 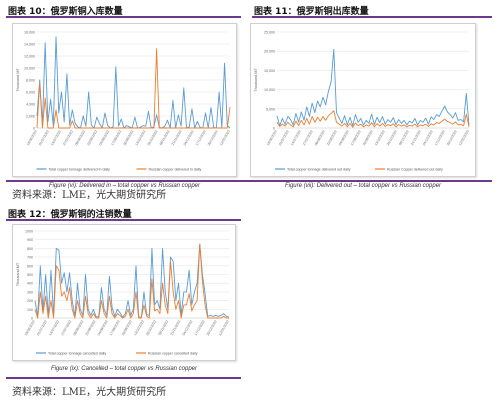 What do you see at coordinates (30, 284) in the screenshot?
I see `cancelled-ytick-label: 400` at bounding box center [30, 284].